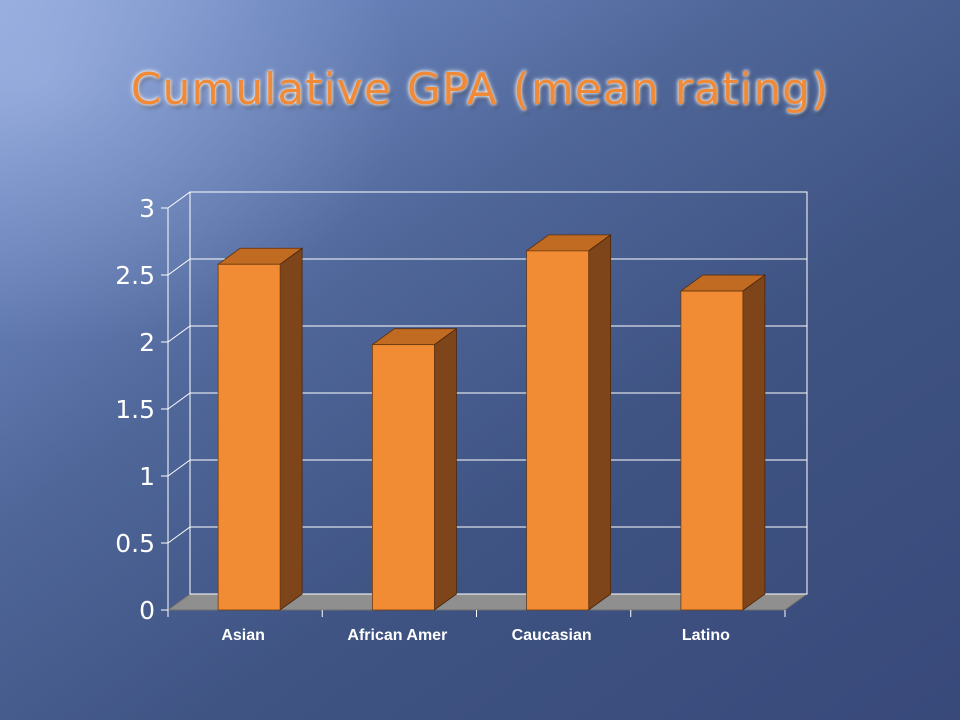 The height and width of the screenshot is (720, 960). Describe the element at coordinates (487, 200) in the screenshot. I see `gridline` at that location.